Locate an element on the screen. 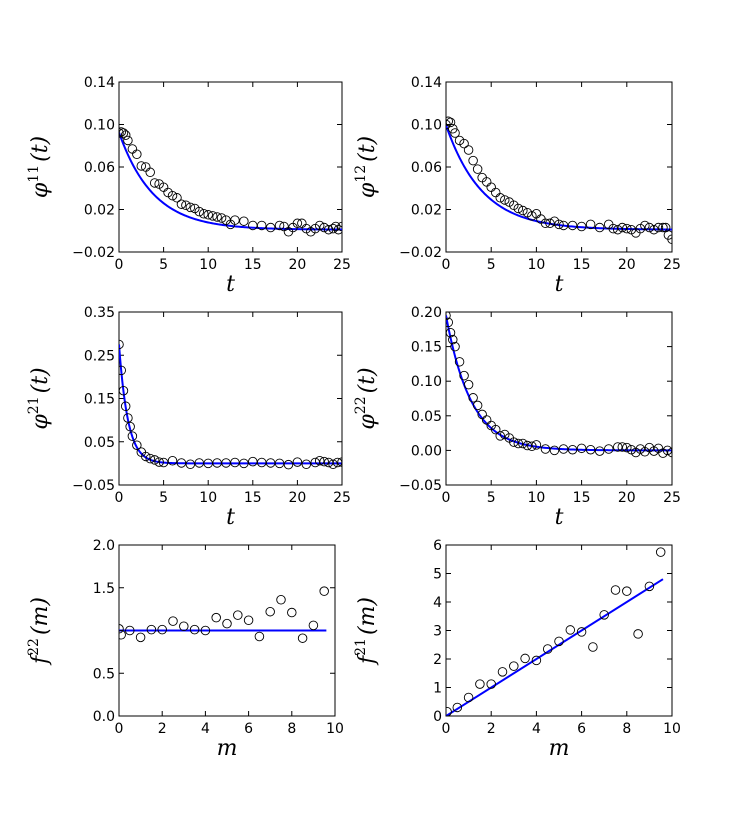 The image size is (747, 817). x-tick-label: 15 is located at coordinates (253, 498).